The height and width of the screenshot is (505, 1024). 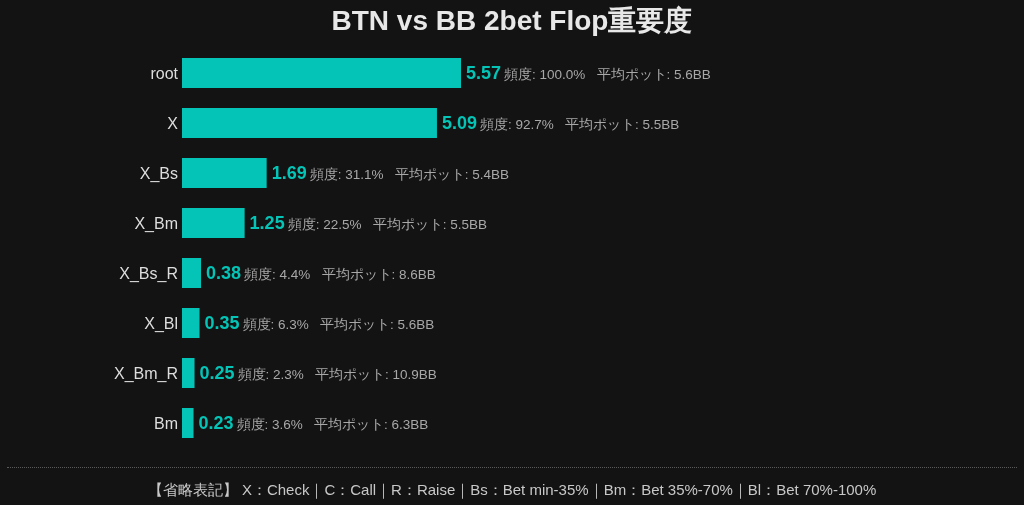 I want to click on data-label: 5.09, so click(x=459, y=123).